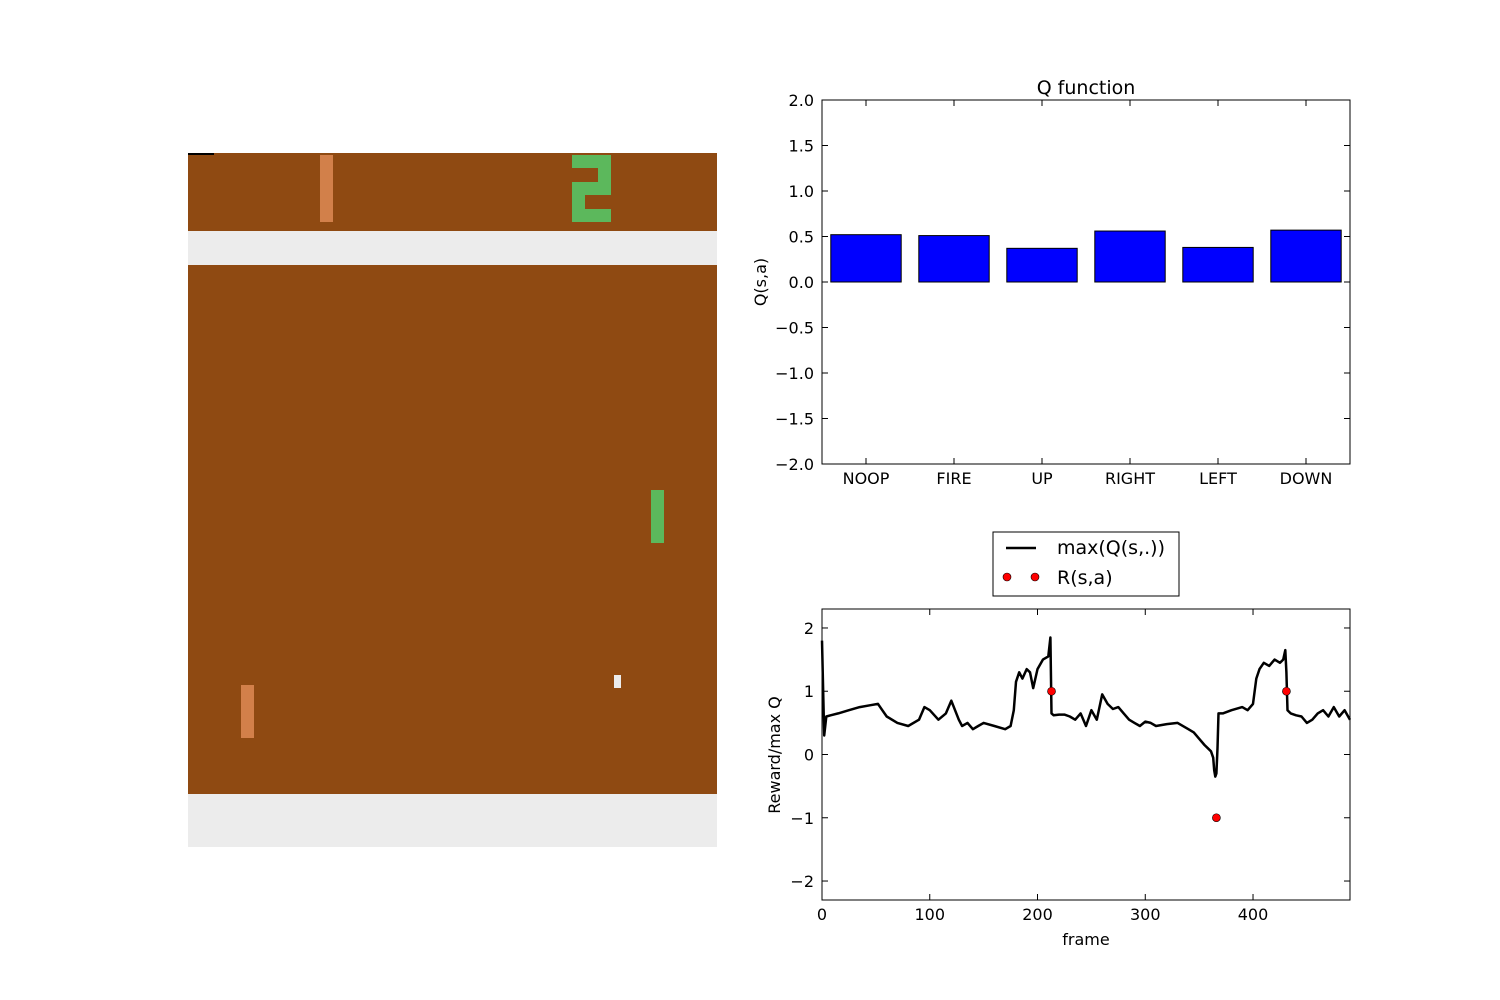 This screenshot has width=1500, height=1000. I want to click on y-tick-label: −0.5, so click(794, 328).